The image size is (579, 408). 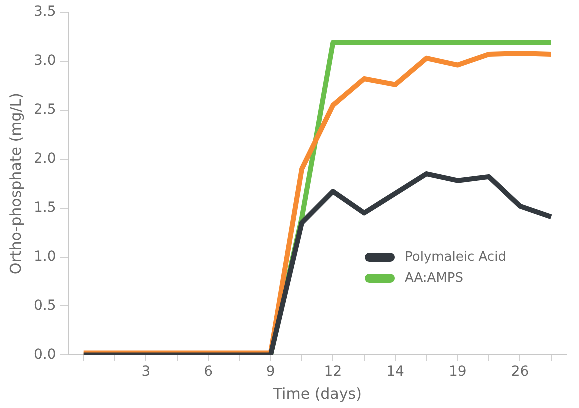 I want to click on y-tick-label: 3.5, so click(x=45, y=12).